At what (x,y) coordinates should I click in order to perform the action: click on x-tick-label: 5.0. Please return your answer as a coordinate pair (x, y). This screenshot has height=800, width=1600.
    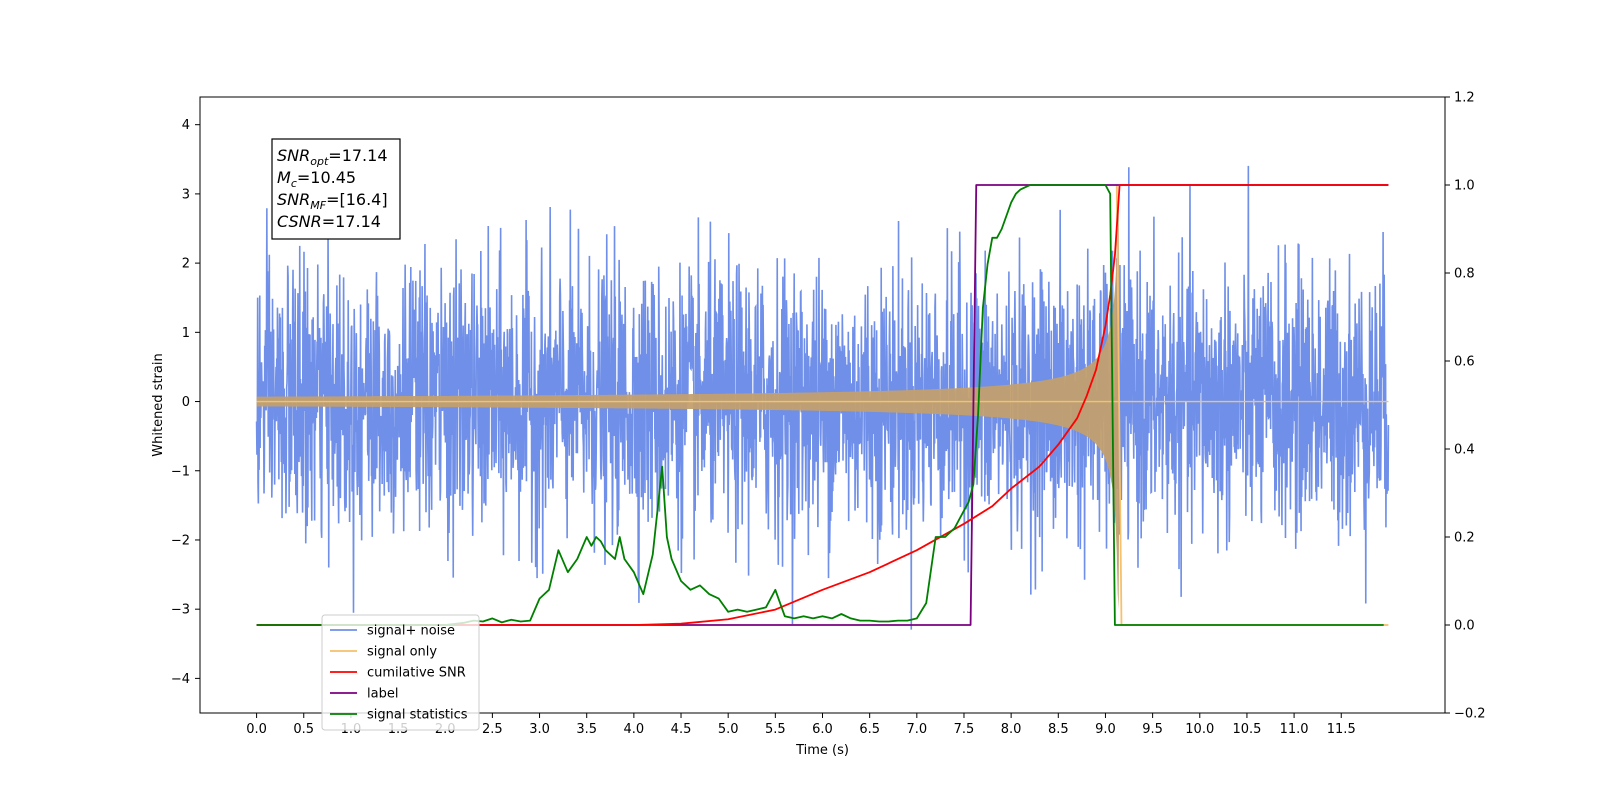
    Looking at the image, I should click on (728, 729).